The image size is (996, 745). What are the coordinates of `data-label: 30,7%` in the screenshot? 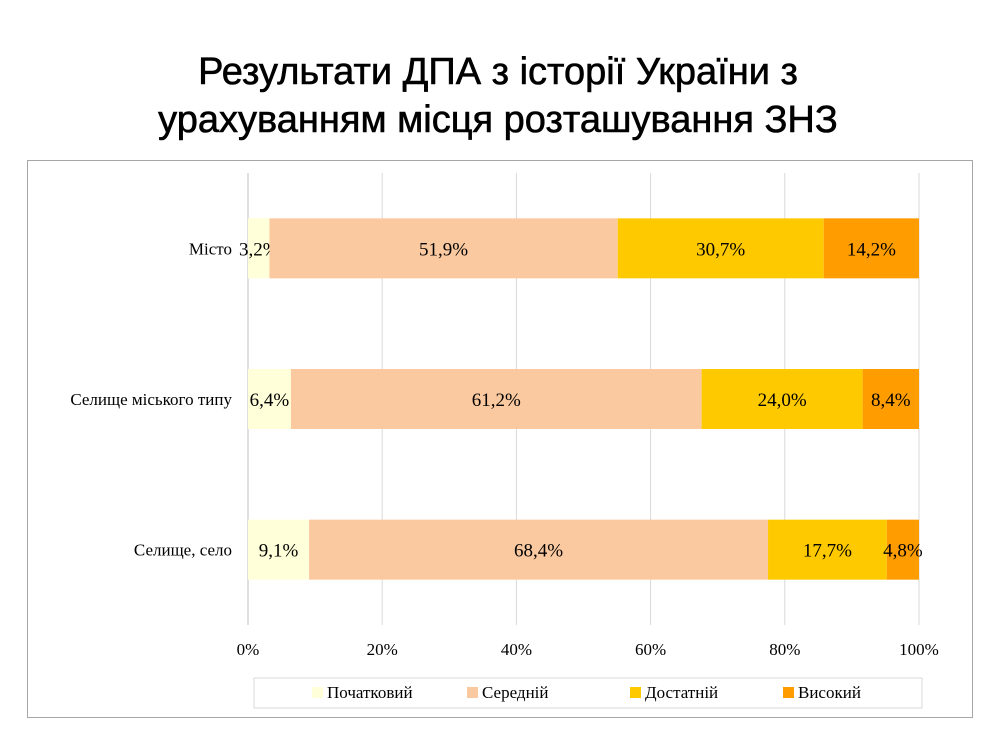 It's located at (720, 249).